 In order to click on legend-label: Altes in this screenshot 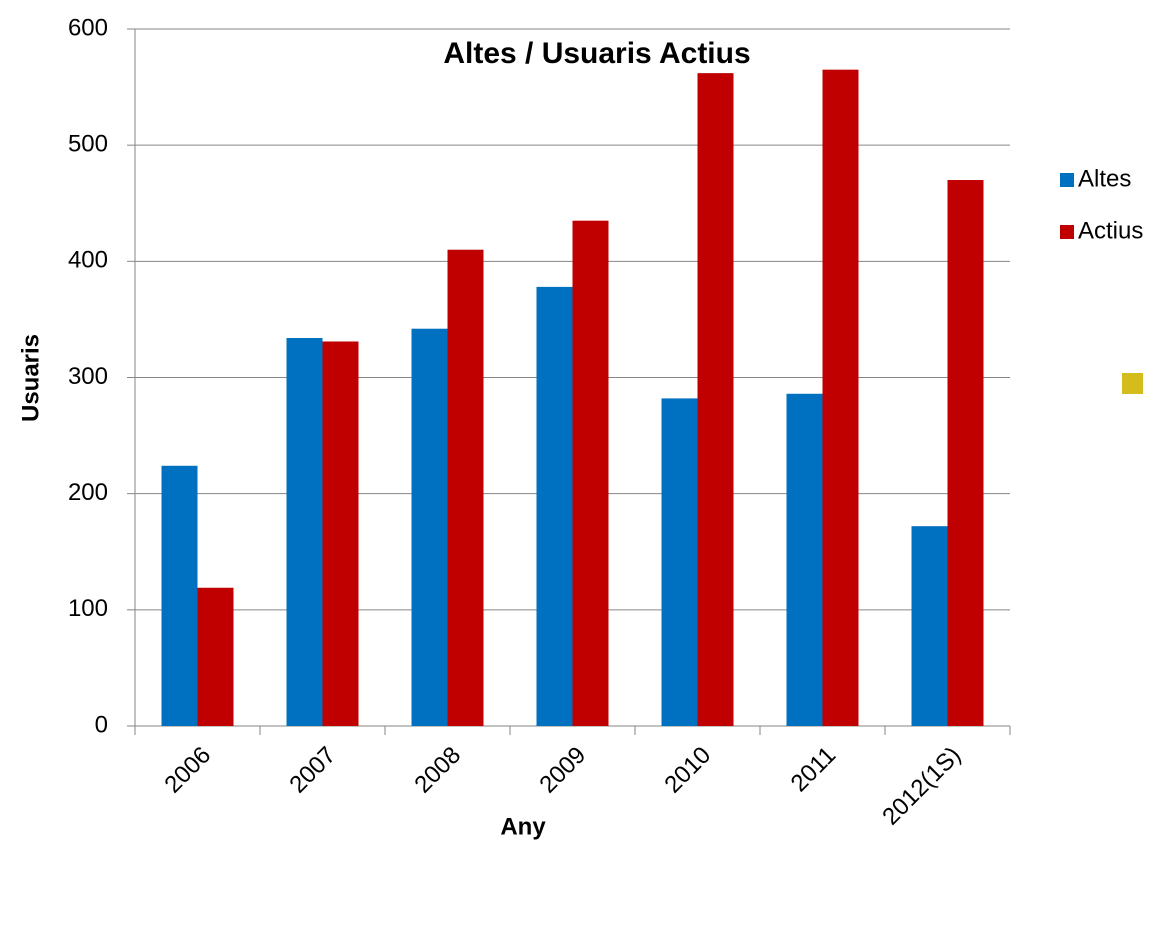, I will do `click(1104, 178)`.